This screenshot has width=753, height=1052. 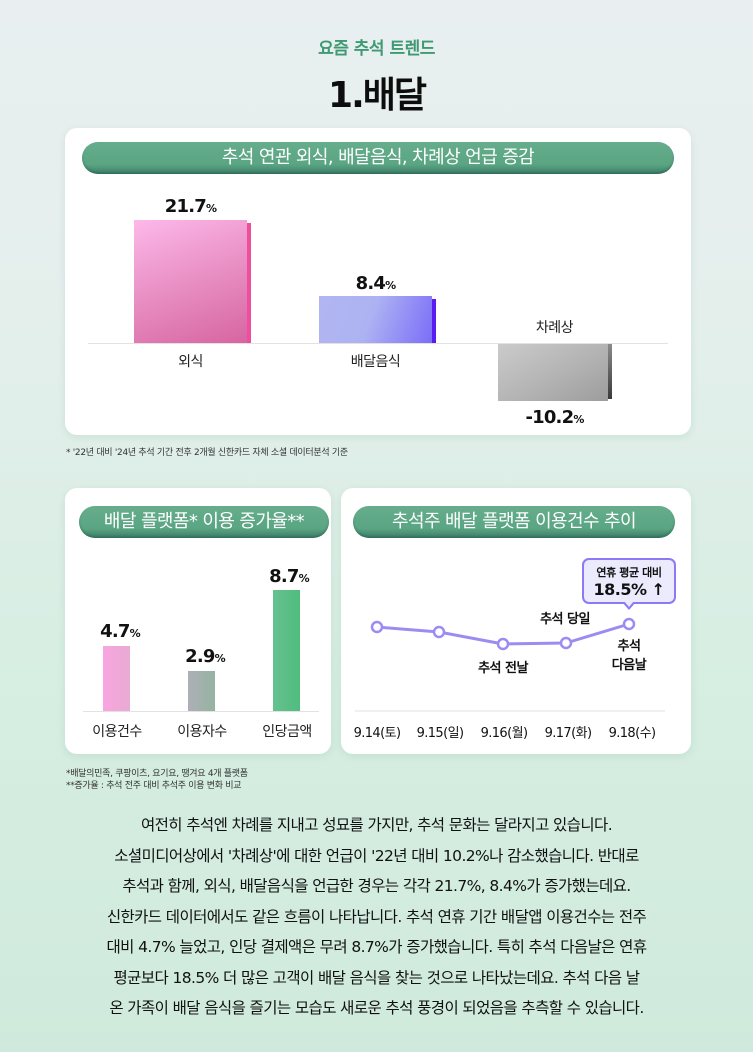 I want to click on callout-value: 18.5% ↑, so click(x=629, y=589).